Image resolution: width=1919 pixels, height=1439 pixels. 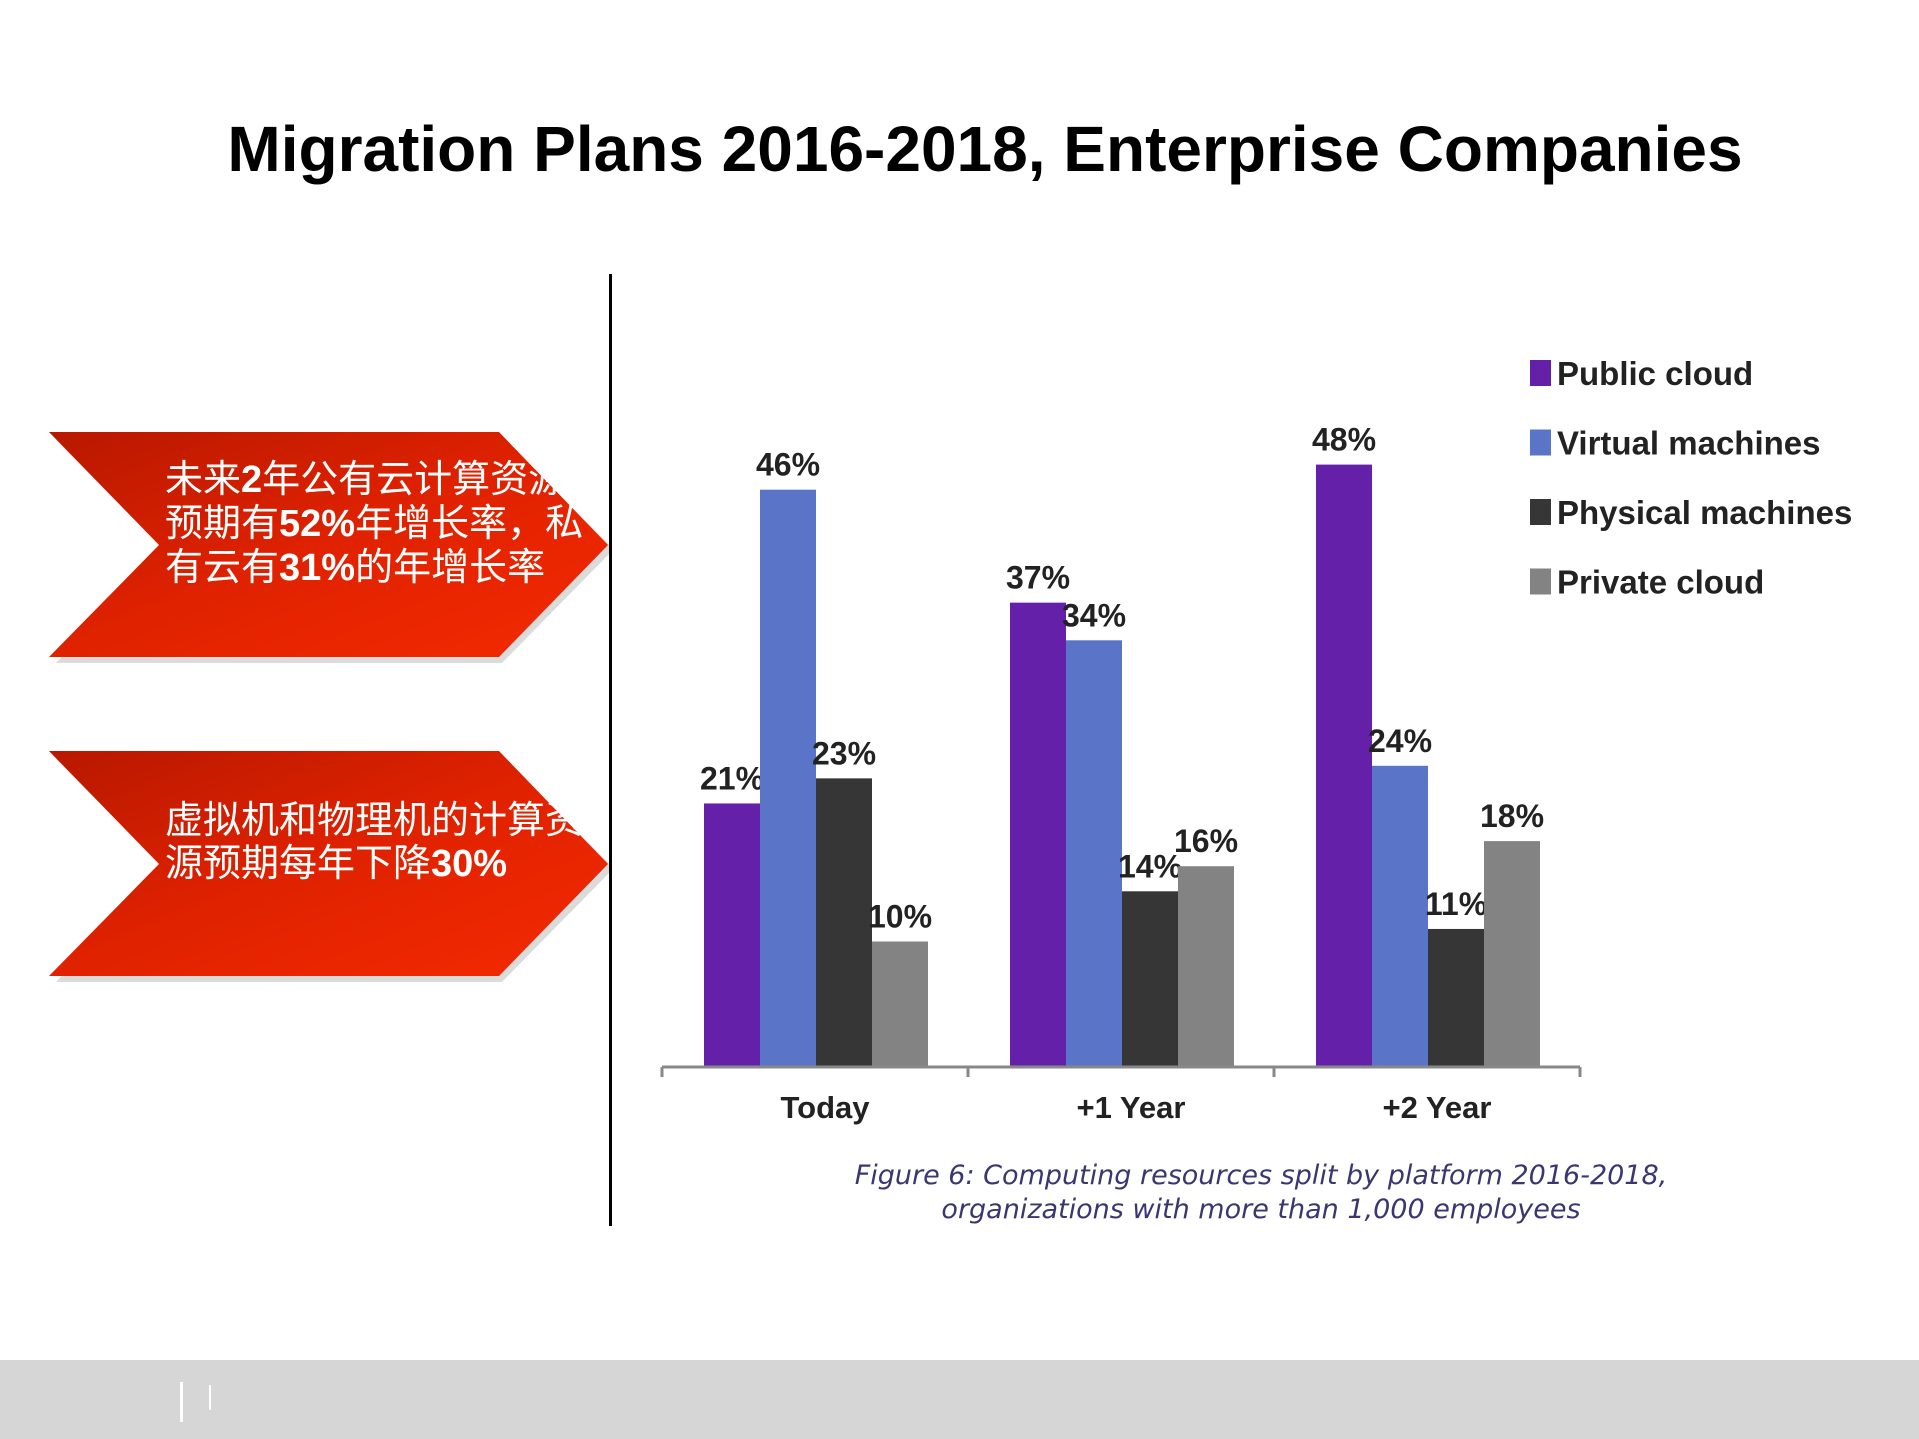 I want to click on callout-text: 未来2年公有云计算资源预期有52%年增长率，私有云有31%的年增长率, so click(x=375, y=524).